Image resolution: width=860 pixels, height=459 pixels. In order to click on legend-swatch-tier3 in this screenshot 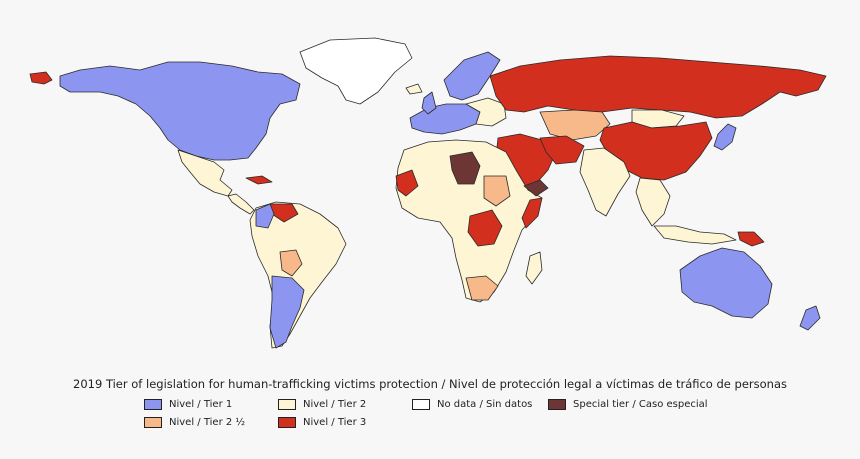, I will do `click(287, 422)`.